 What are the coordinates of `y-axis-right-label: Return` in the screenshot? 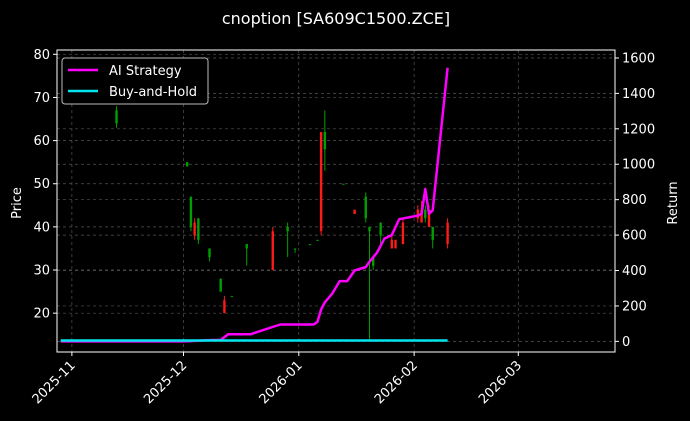 It's located at (673, 202).